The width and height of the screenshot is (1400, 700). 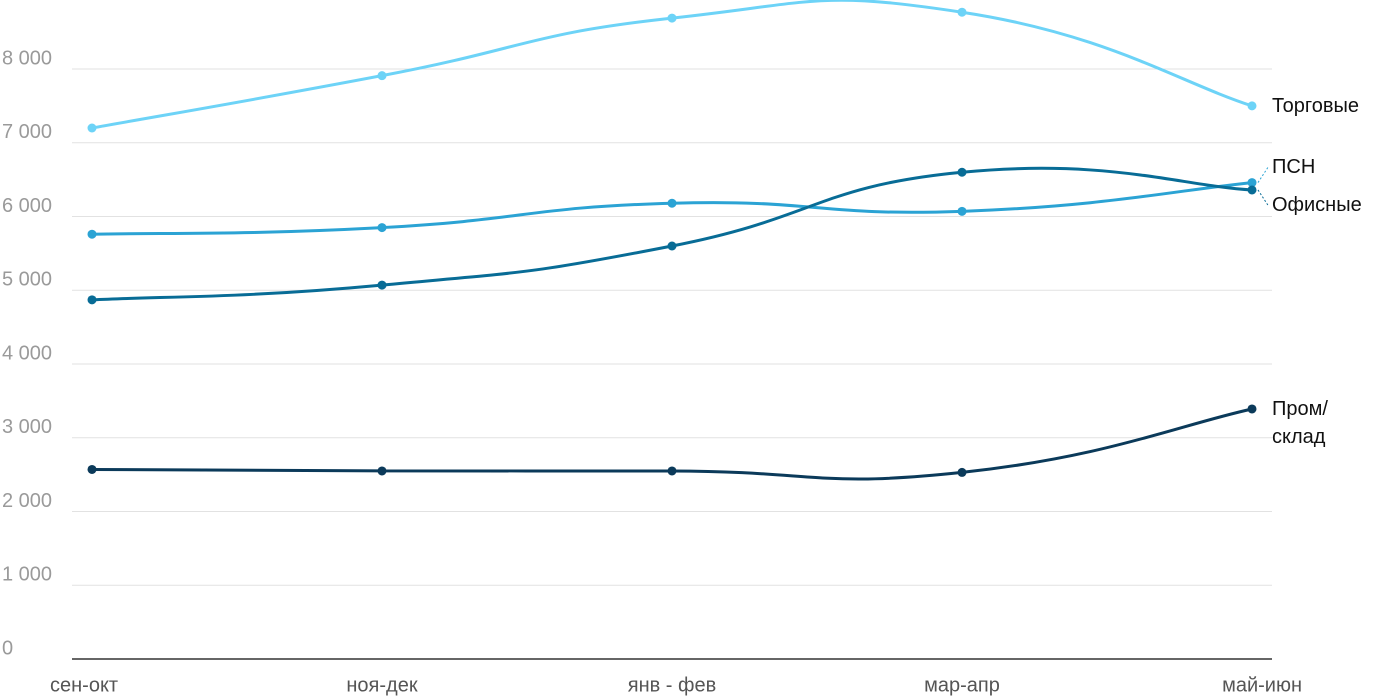 What do you see at coordinates (381, 685) in the screenshot?
I see `x-tick-label: ноя-дек` at bounding box center [381, 685].